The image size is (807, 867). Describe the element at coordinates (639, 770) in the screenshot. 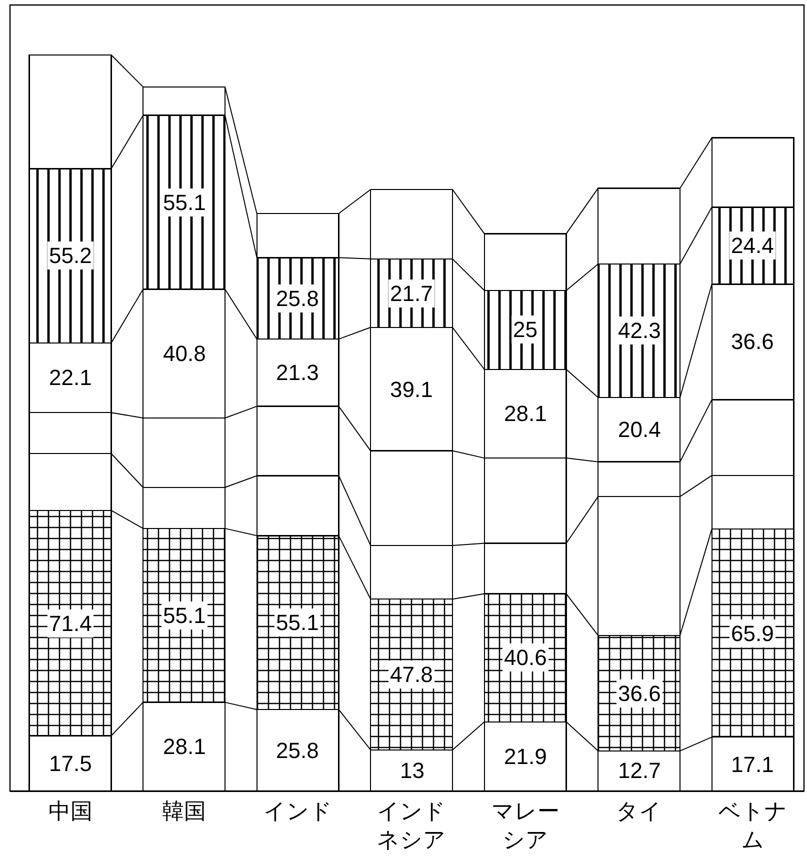

I see `data-label: 12.7` at that location.